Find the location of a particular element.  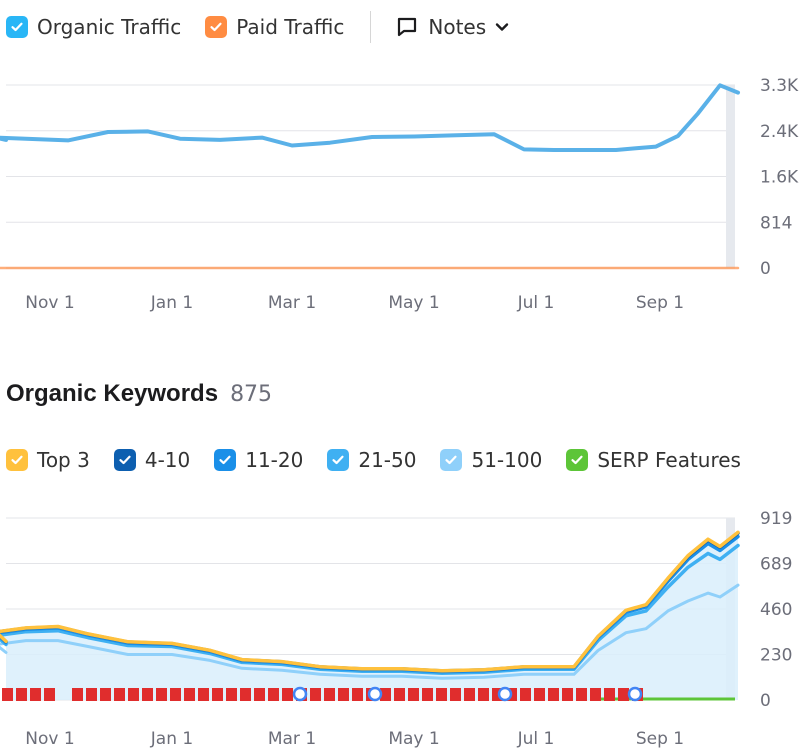

legend-item-paid-traffic: Paid Traffic is located at coordinates (274, 27).